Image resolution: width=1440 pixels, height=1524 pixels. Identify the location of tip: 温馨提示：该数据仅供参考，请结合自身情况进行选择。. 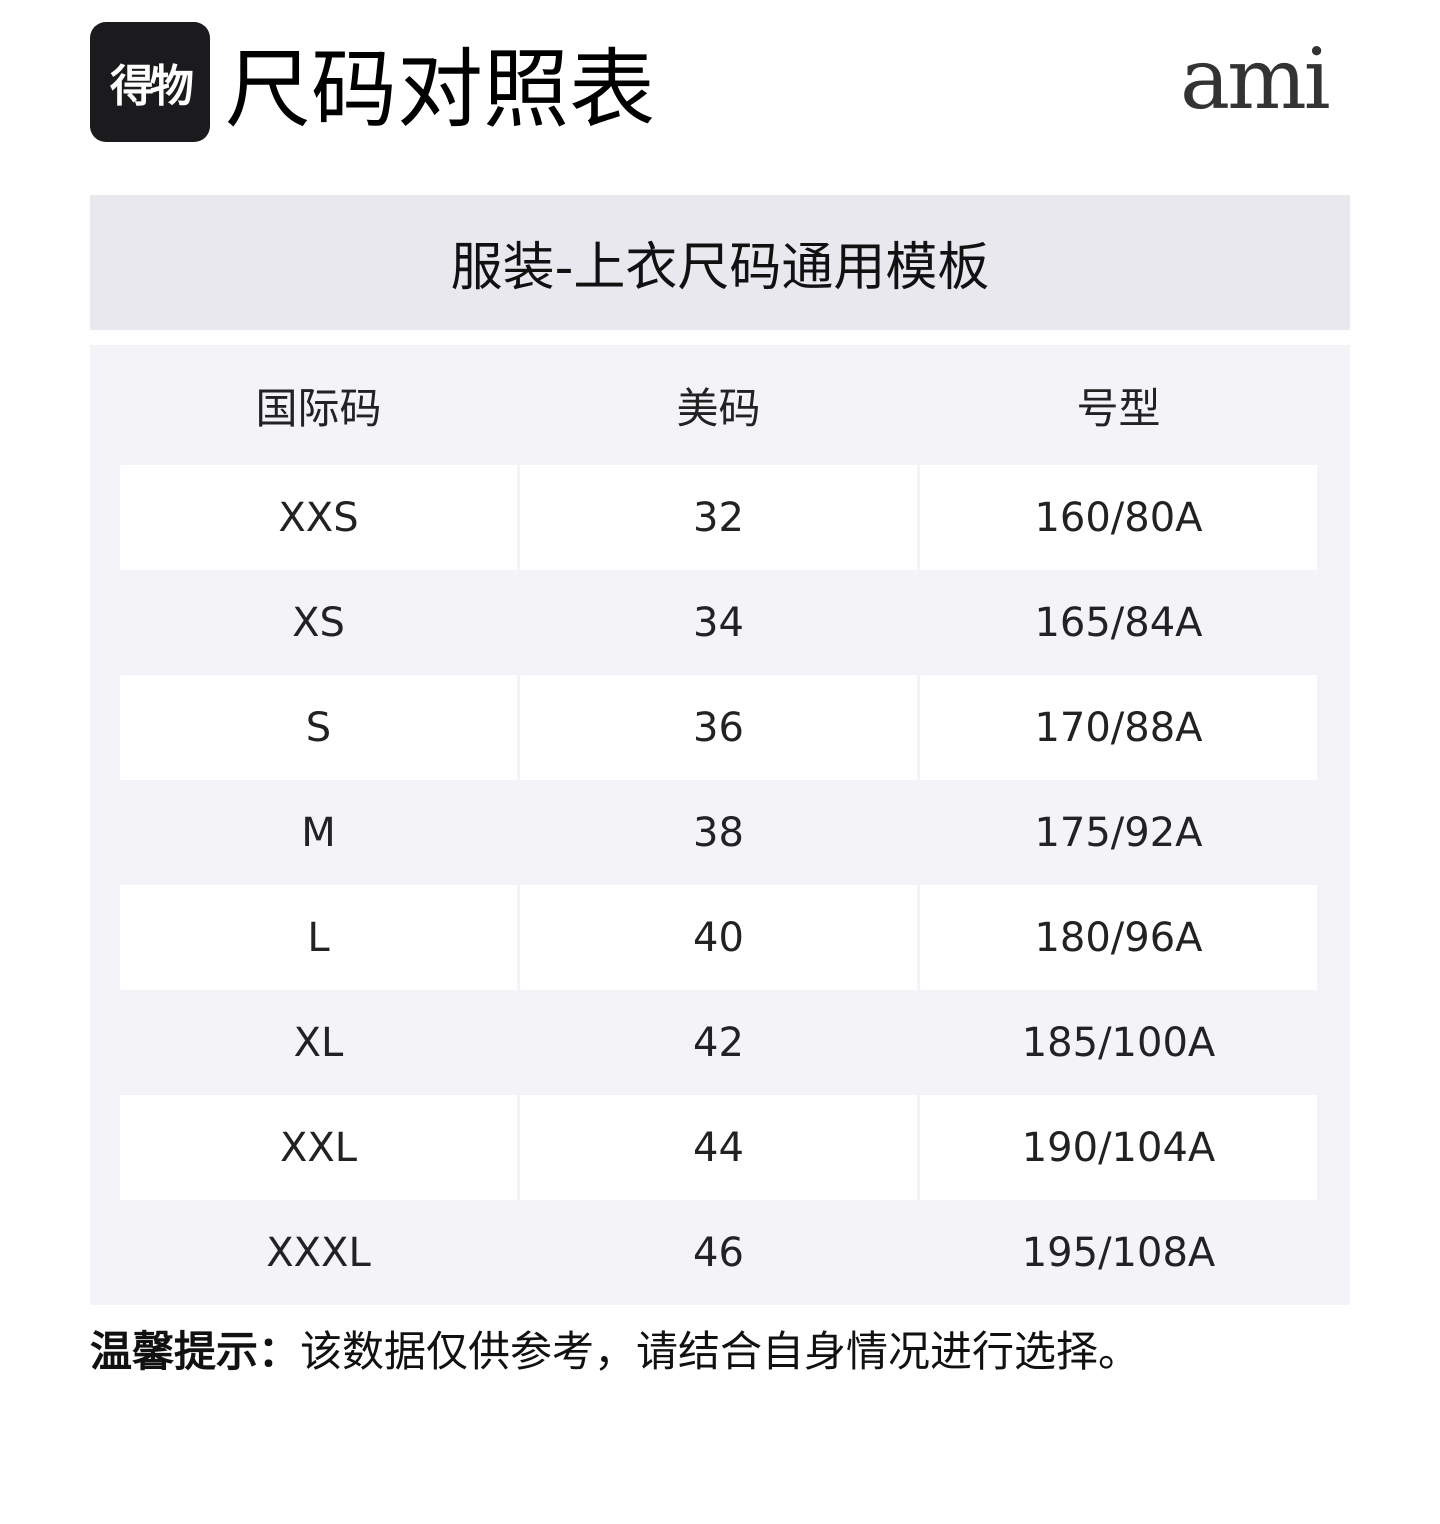
(615, 1348).